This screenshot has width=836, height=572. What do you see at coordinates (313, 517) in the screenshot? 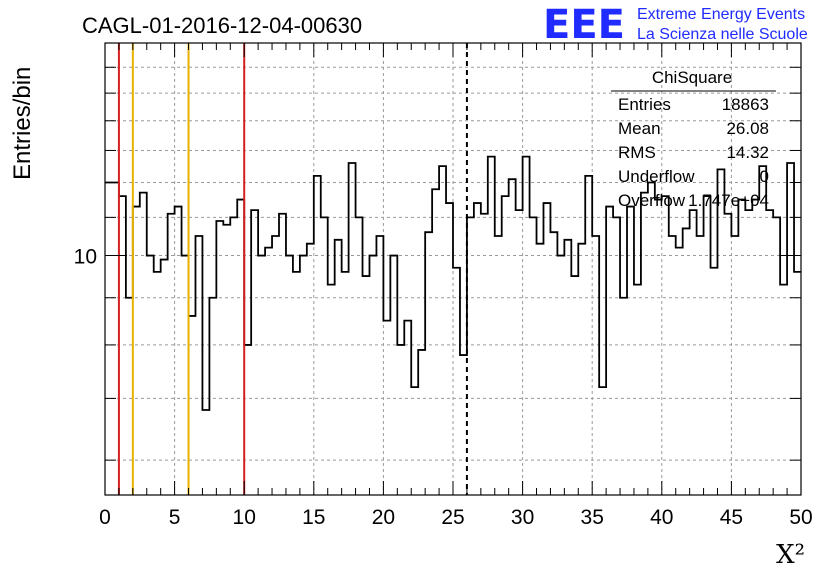
I see `x-tick-label: 15` at bounding box center [313, 517].